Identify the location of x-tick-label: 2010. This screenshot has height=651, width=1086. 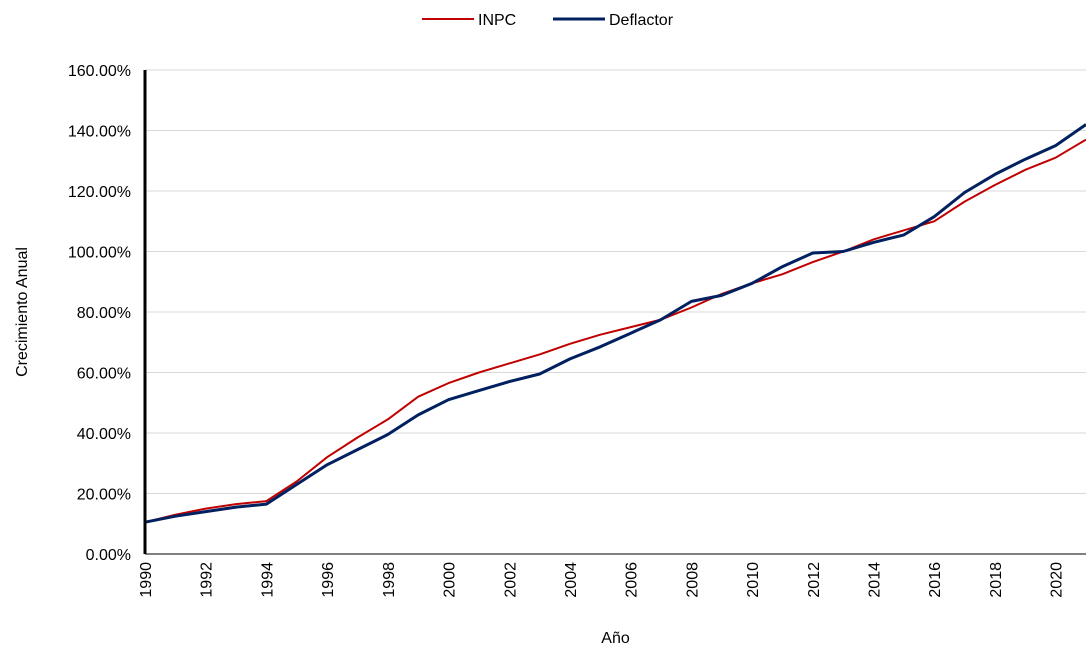
(753, 580).